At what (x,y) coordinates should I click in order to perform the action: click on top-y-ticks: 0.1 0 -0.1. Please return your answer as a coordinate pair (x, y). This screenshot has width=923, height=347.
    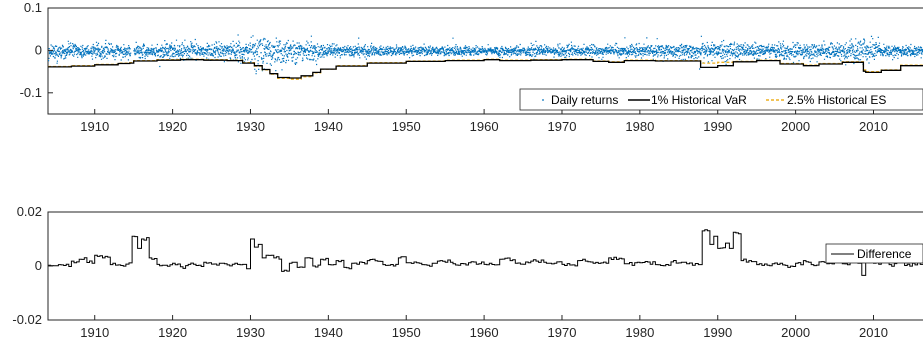
    Looking at the image, I should click on (36, 50).